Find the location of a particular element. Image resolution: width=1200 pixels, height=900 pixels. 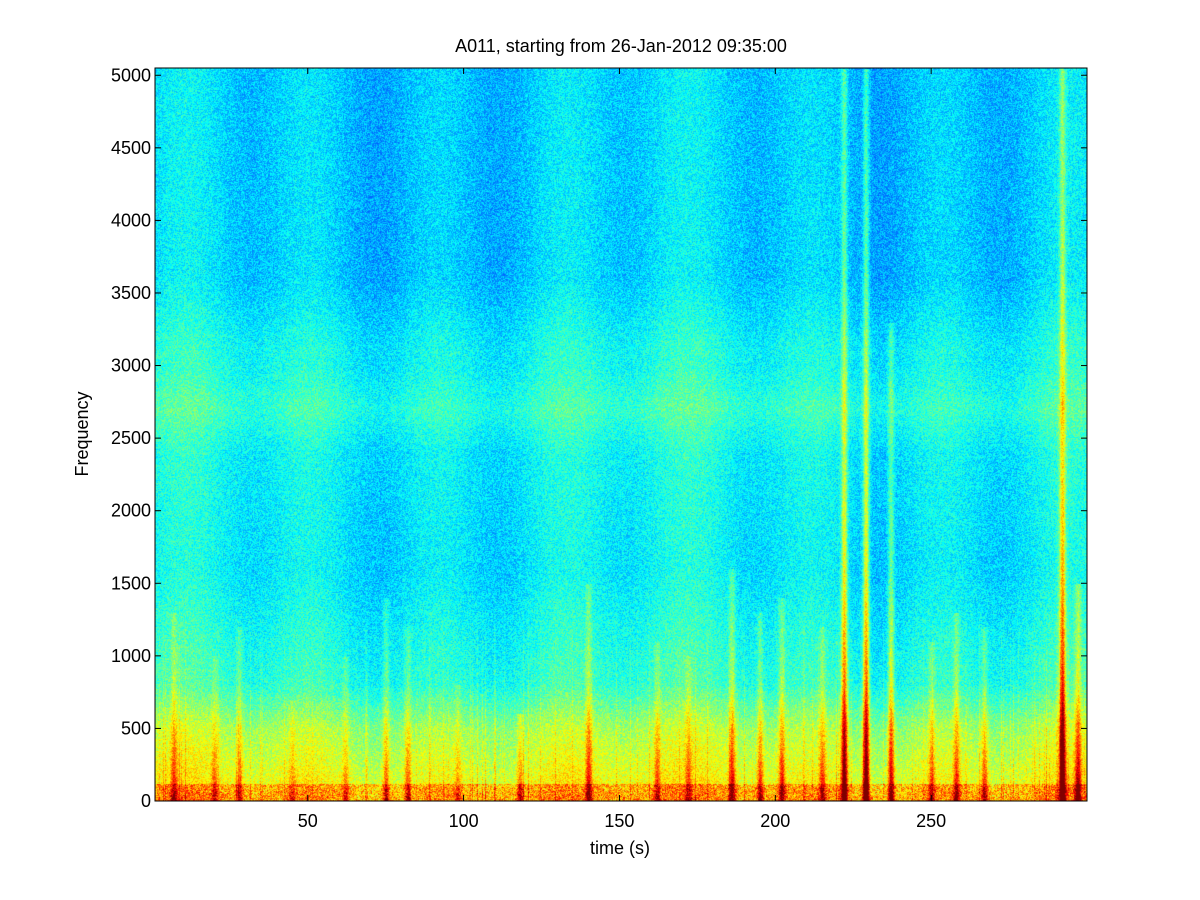

y-tick-label: 5000 is located at coordinates (131, 75).